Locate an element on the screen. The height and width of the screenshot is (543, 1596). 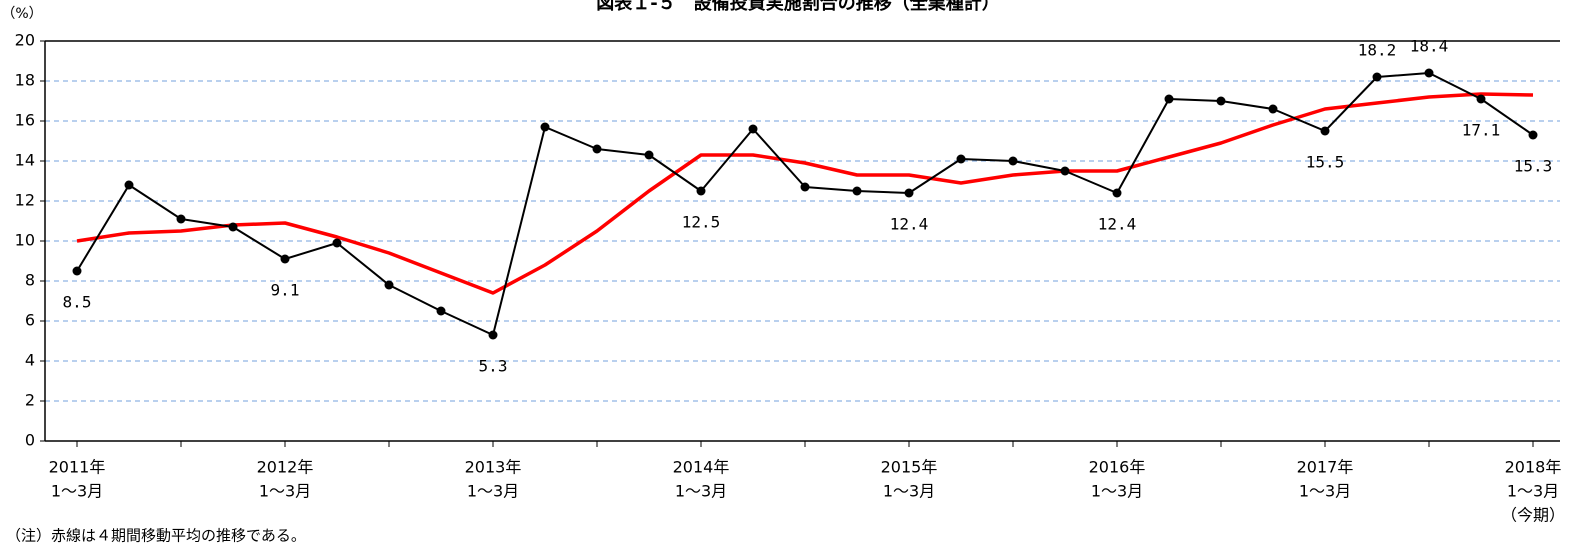
y-tick-label: 6 is located at coordinates (30, 320).